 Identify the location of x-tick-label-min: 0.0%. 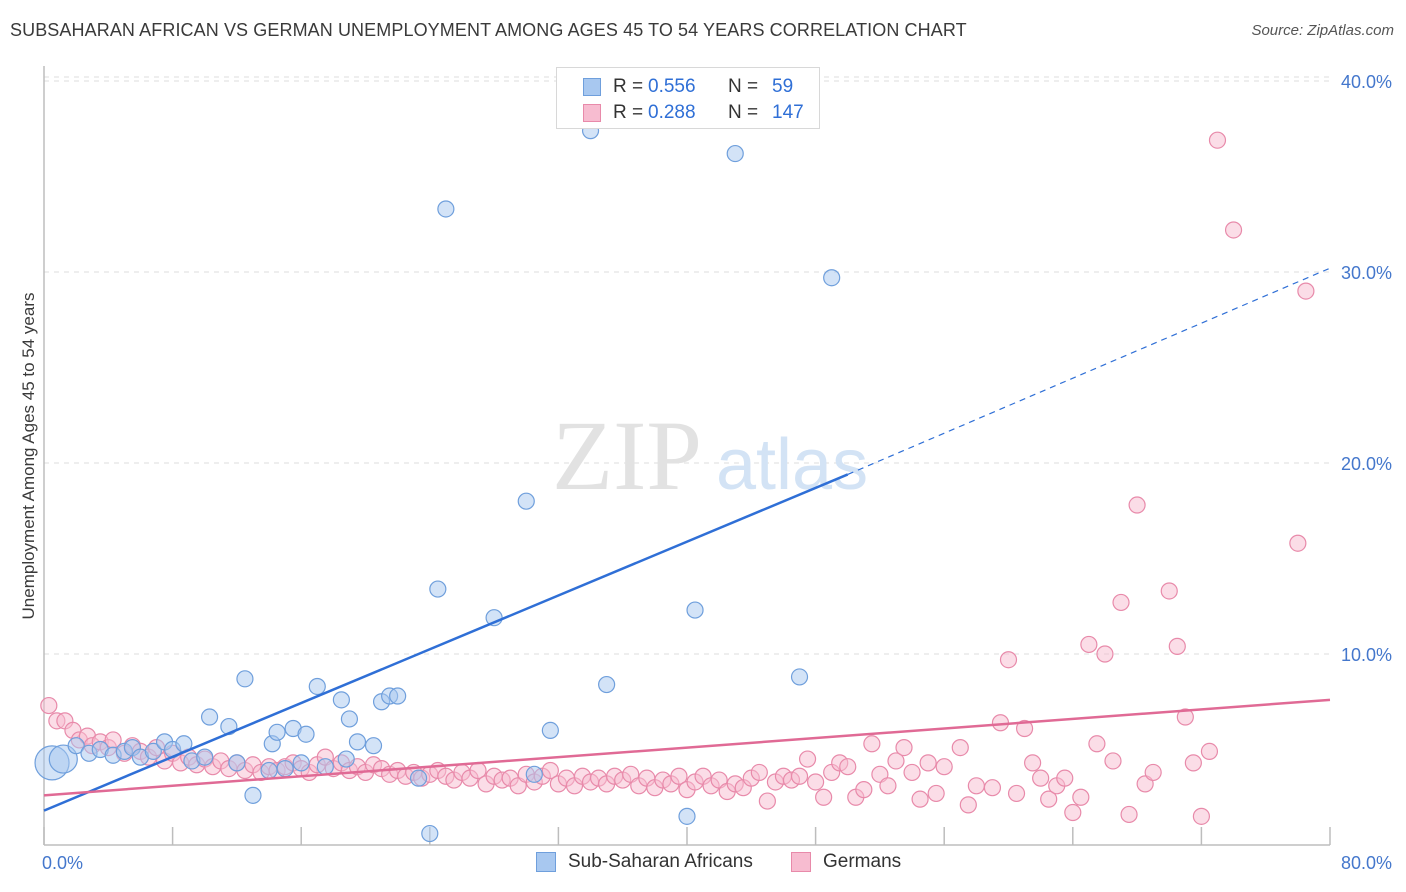
(62, 863).